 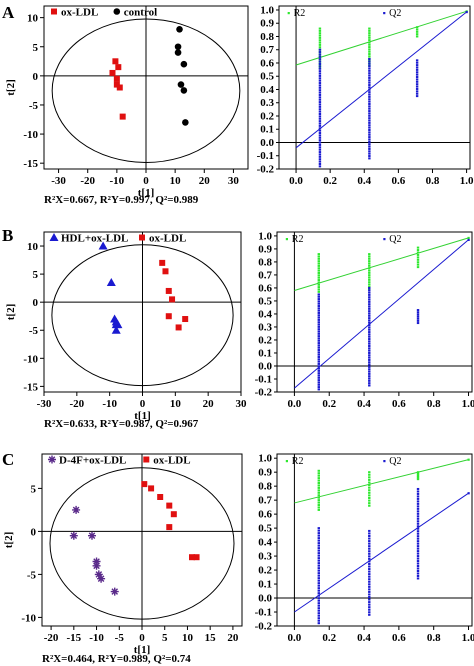 What do you see at coordinates (395, 239) in the screenshot?
I see `legend-label: Q2` at bounding box center [395, 239].